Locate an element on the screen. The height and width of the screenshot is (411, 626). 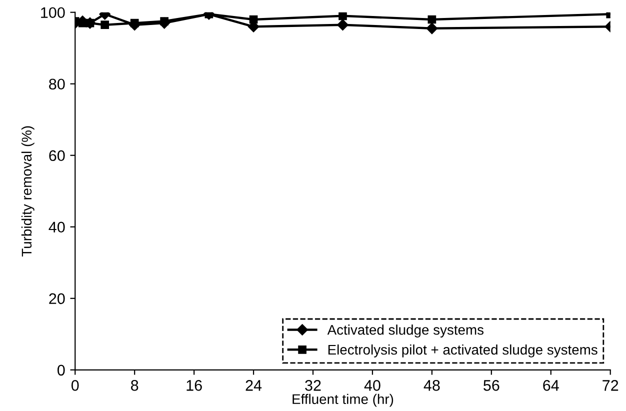
x-tick-label: 48 is located at coordinates (432, 385).